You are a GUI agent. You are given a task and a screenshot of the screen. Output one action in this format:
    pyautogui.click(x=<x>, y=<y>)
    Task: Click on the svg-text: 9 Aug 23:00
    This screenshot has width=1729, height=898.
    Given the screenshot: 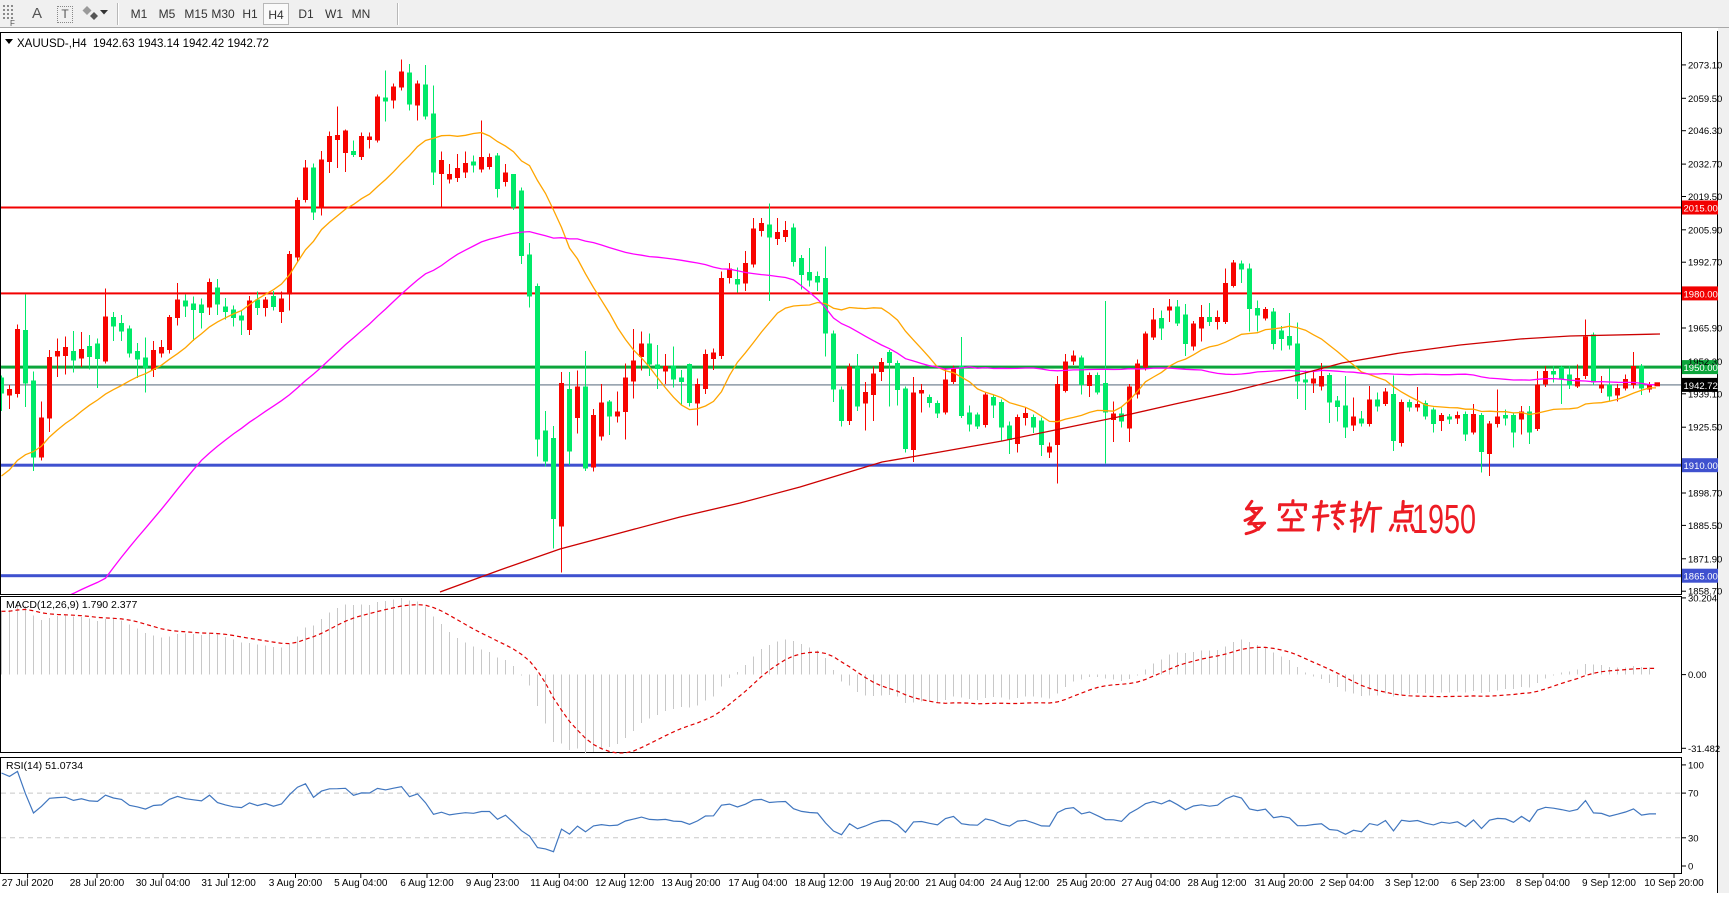 What is the action you would take?
    pyautogui.click(x=493, y=883)
    